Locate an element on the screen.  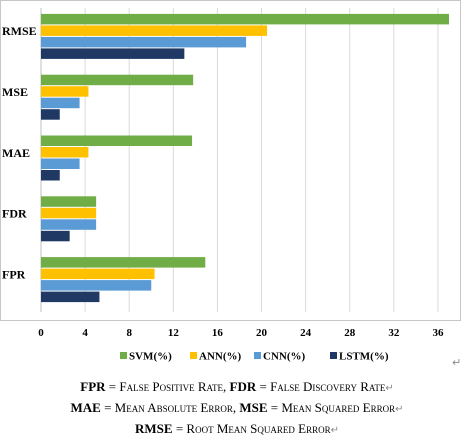
legend-label: SVM(%) is located at coordinates (150, 357).